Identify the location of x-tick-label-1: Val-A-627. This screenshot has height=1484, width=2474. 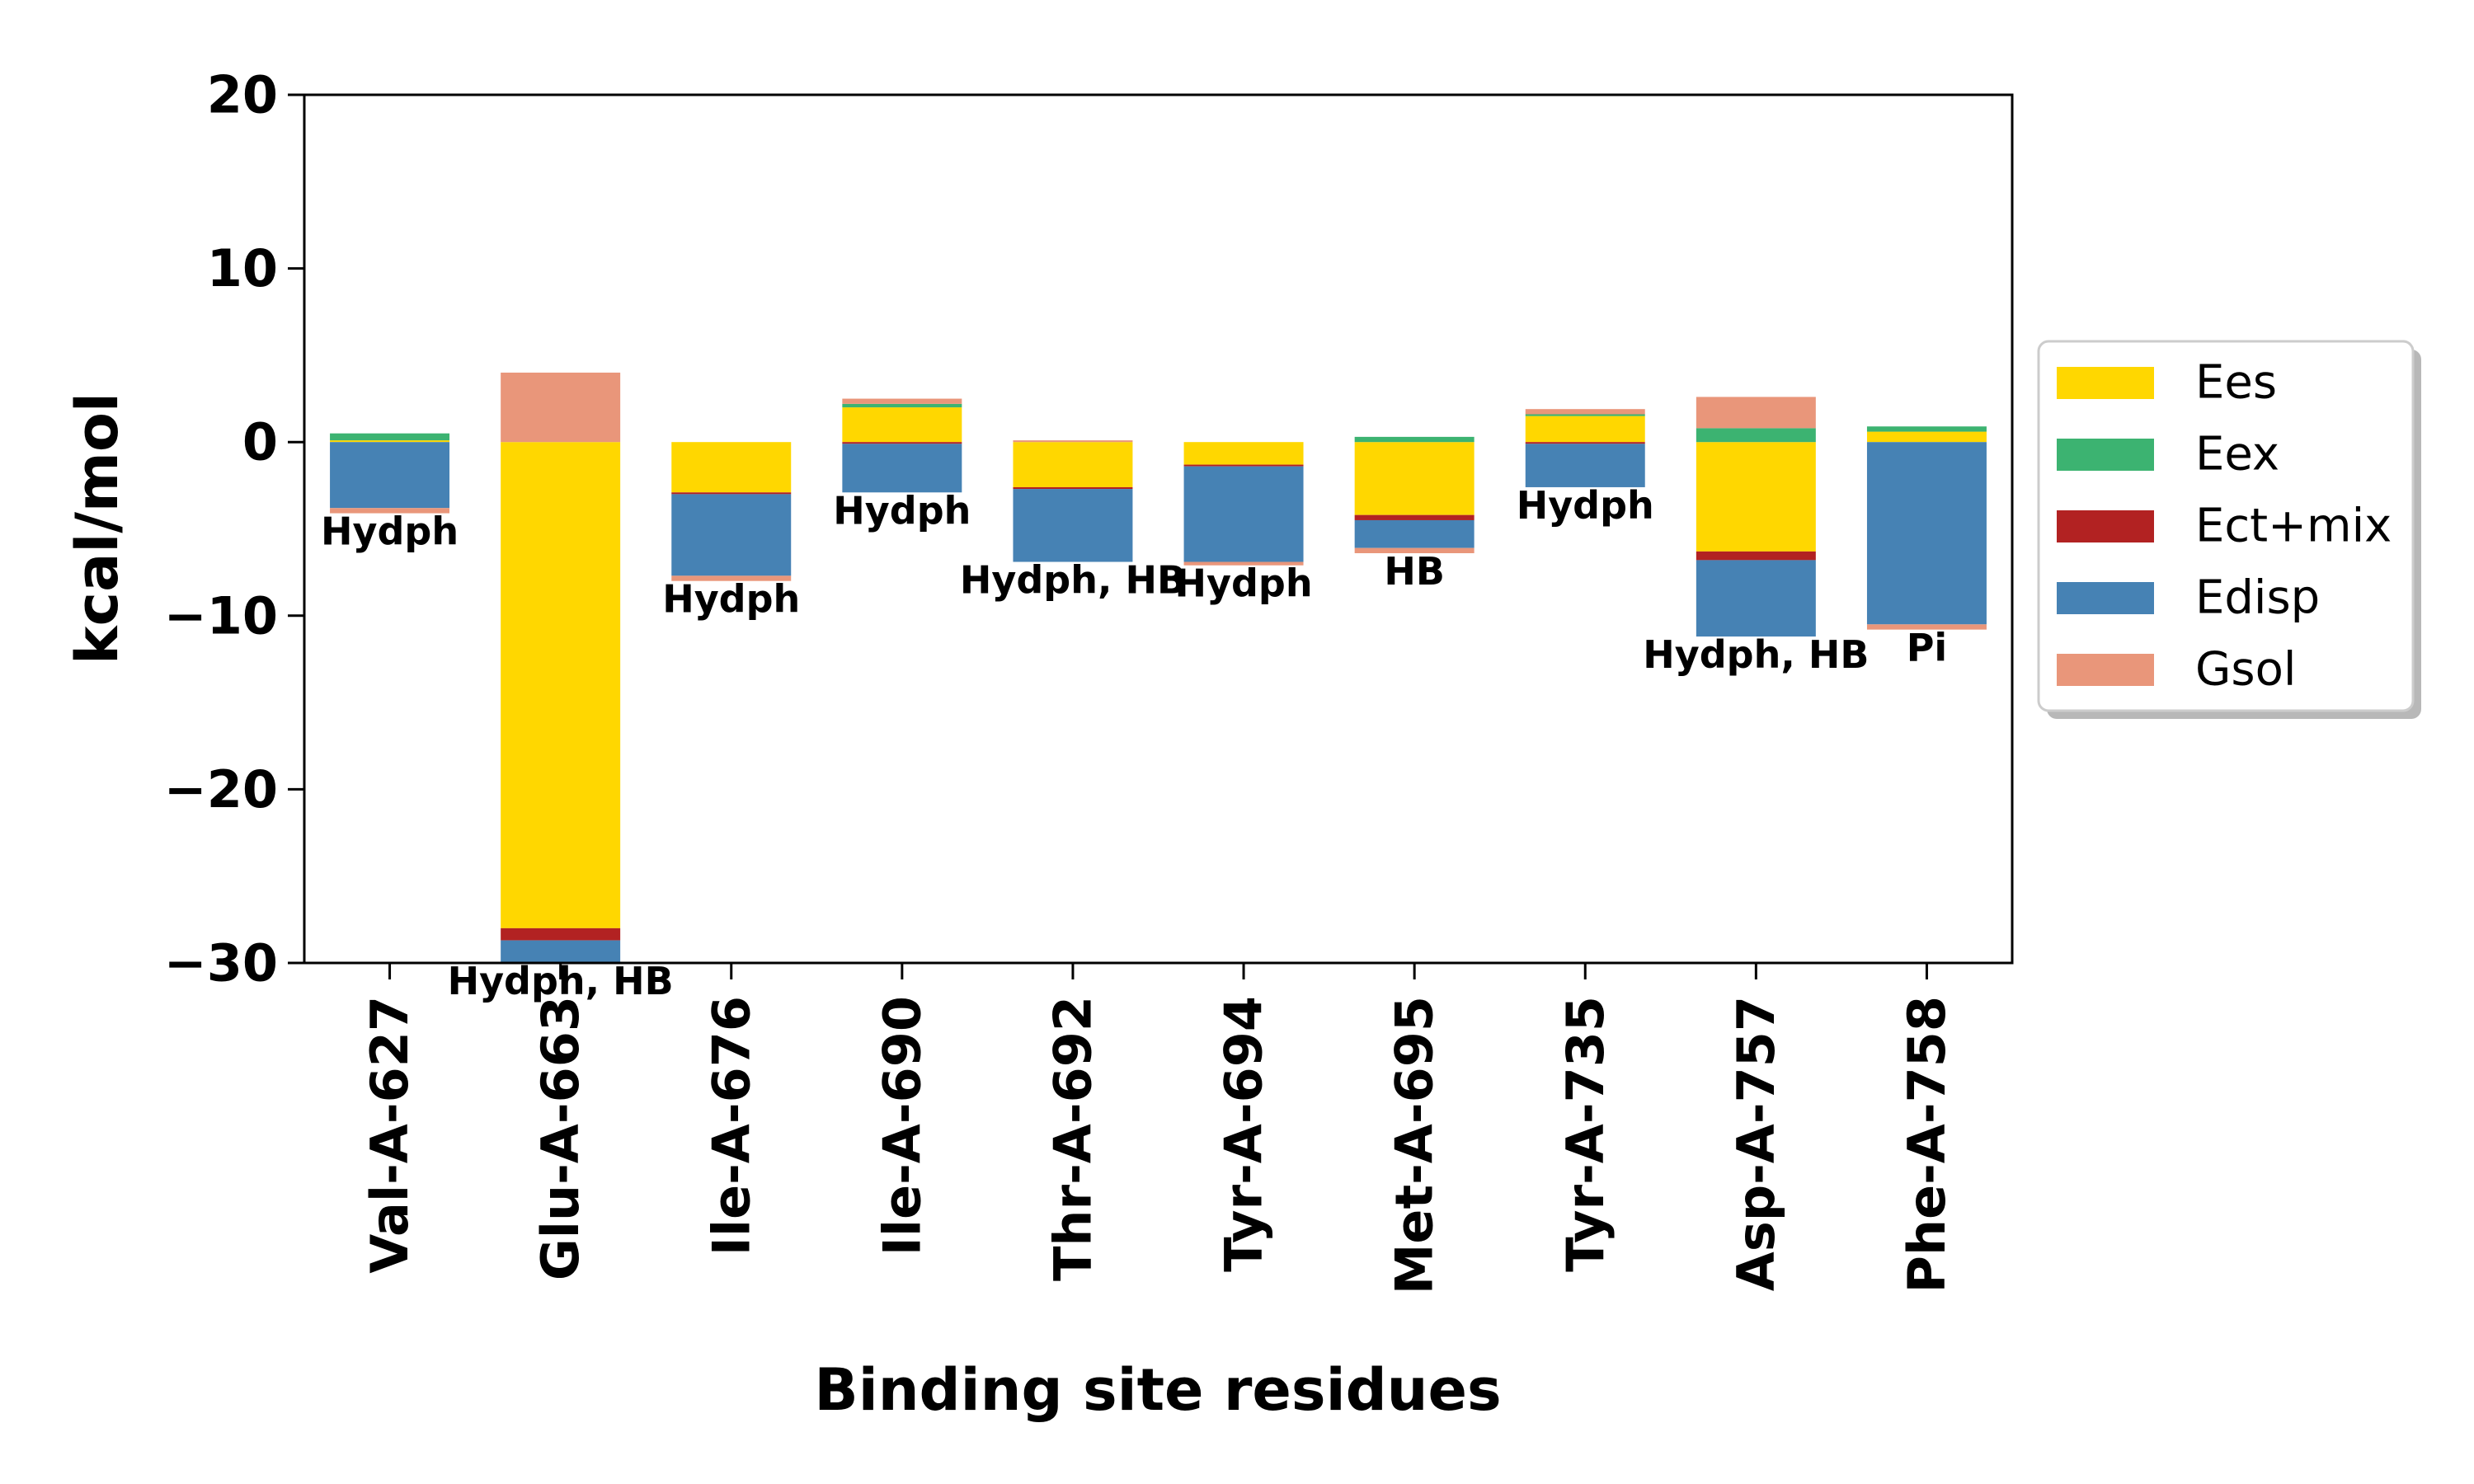
(390, 1135).